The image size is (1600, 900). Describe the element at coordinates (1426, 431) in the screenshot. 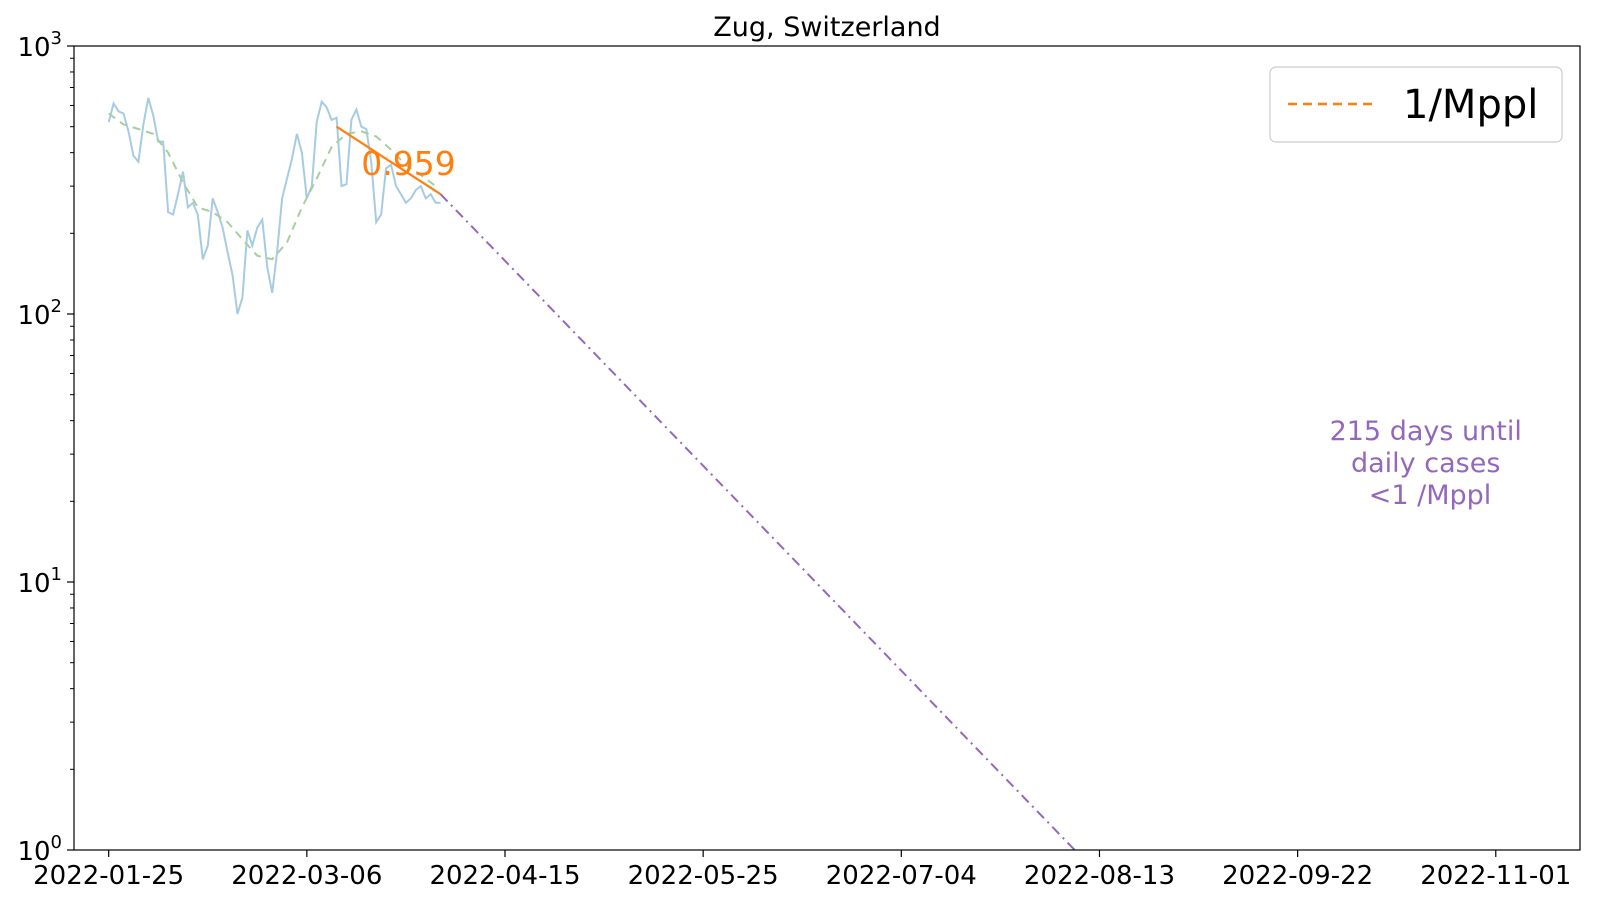

I see `projection-note-line-1: 215 days until` at that location.